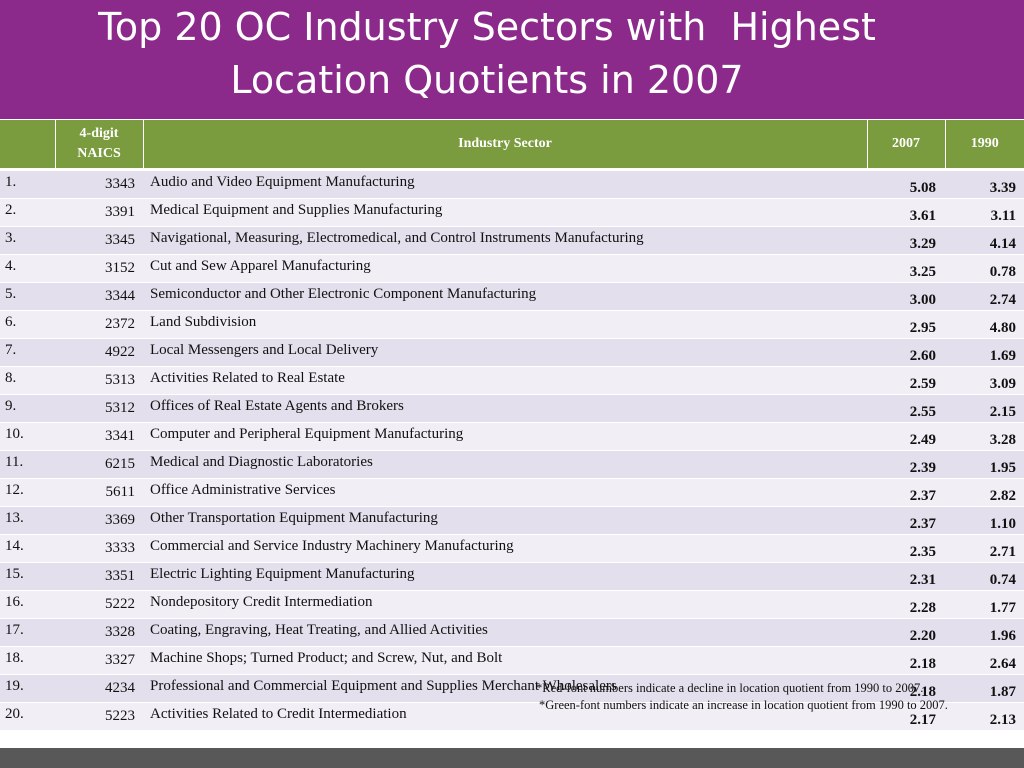 Image resolution: width=1024 pixels, height=768 pixels. What do you see at coordinates (984, 296) in the screenshot?
I see `lq-1990-cell: 2.74` at bounding box center [984, 296].